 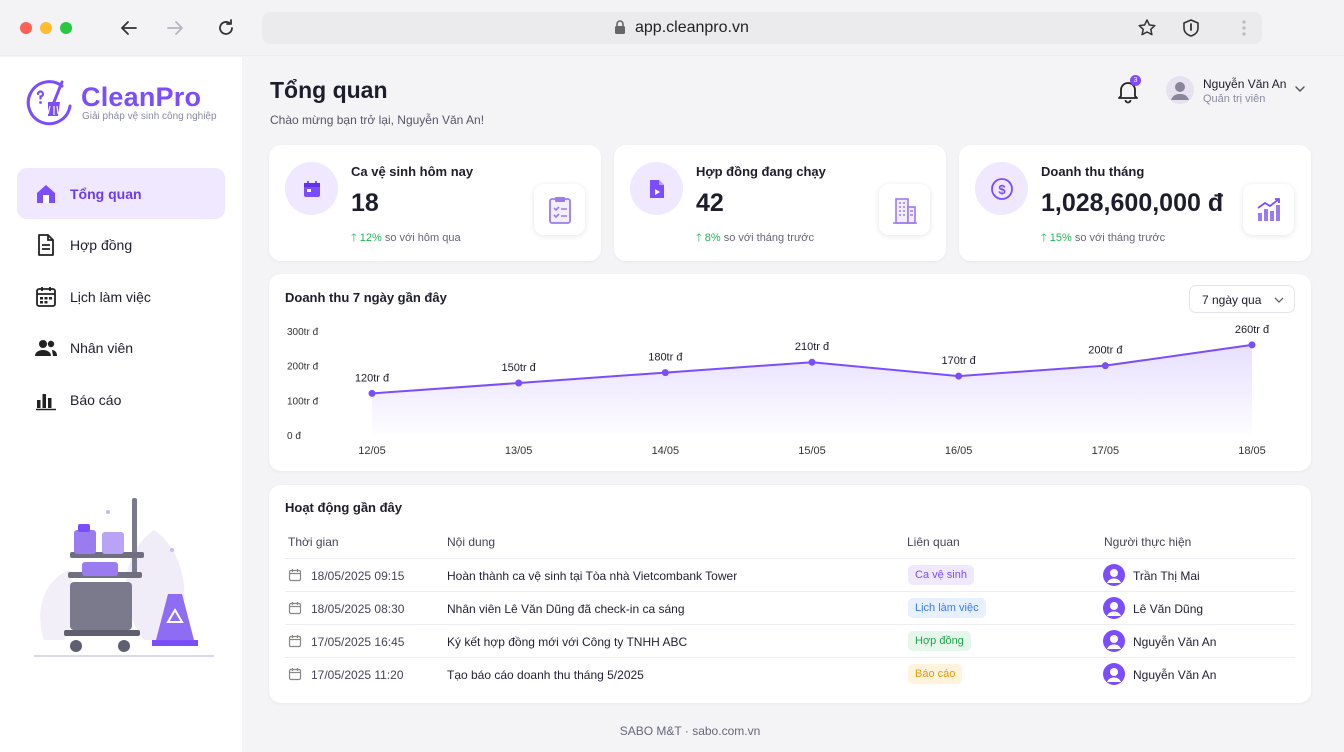 What do you see at coordinates (365, 203) in the screenshot?
I see `stat-value: 18` at bounding box center [365, 203].